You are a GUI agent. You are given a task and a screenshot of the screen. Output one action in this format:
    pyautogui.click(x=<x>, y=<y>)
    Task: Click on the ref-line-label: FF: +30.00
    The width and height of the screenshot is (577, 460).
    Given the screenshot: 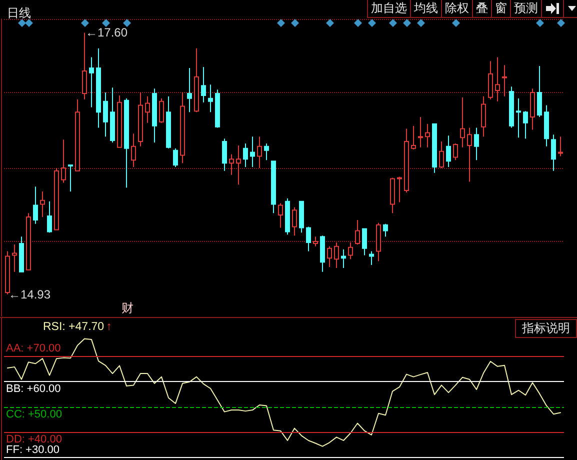 What is the action you would take?
    pyautogui.click(x=33, y=450)
    